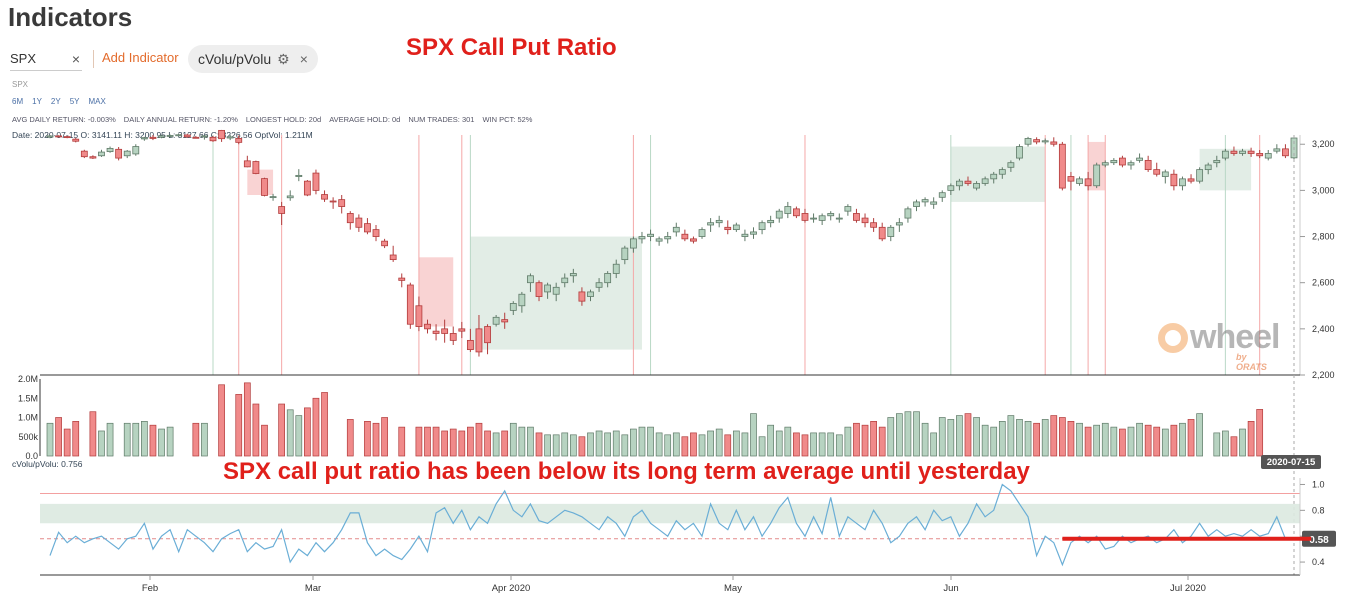 Image resolution: width=1347 pixels, height=600 pixels. I want to click on divider, so click(93, 59).